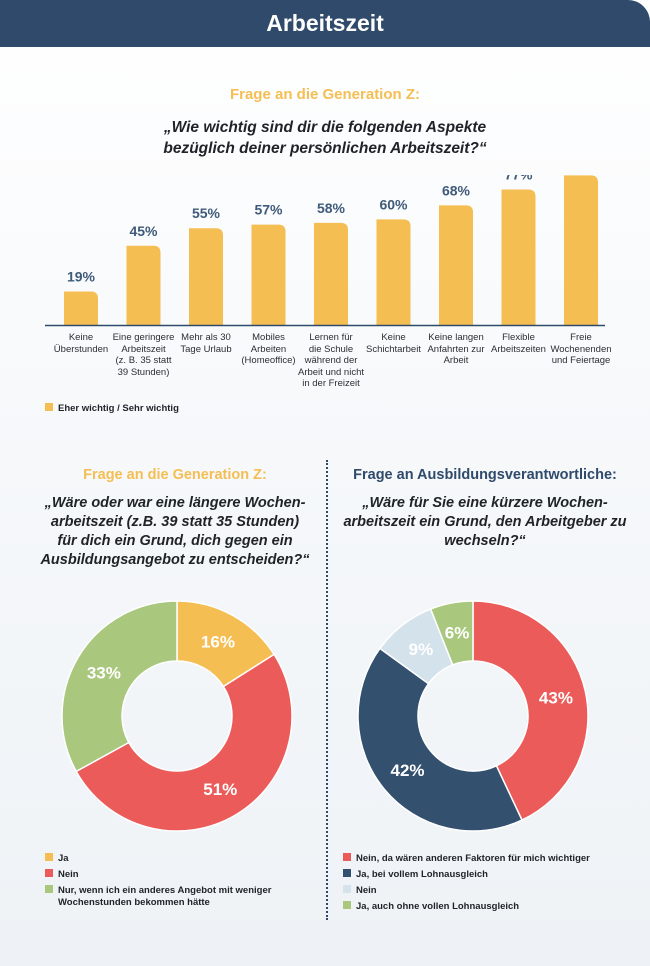 This screenshot has width=650, height=966. What do you see at coordinates (206, 349) in the screenshot?
I see `bar-category-label-2-line-1: Tage Urlaub` at bounding box center [206, 349].